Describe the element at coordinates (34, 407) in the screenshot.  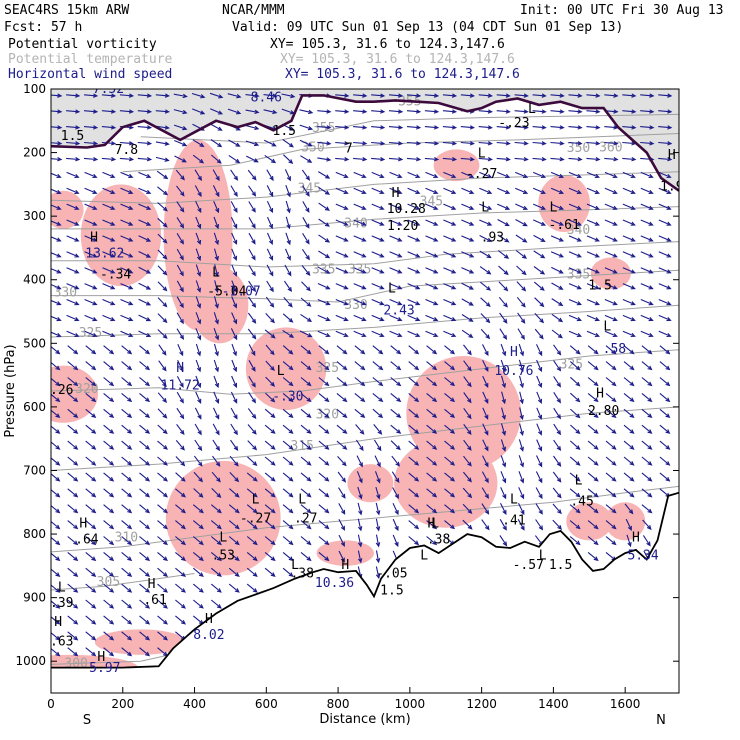
I see `y-tick-label: 600` at that location.